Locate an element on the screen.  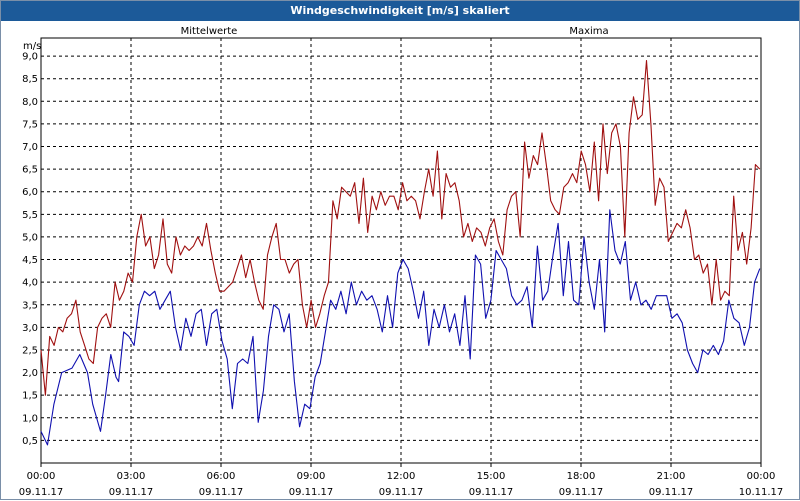
y-tick-label: 6,5 is located at coordinates (30, 170).